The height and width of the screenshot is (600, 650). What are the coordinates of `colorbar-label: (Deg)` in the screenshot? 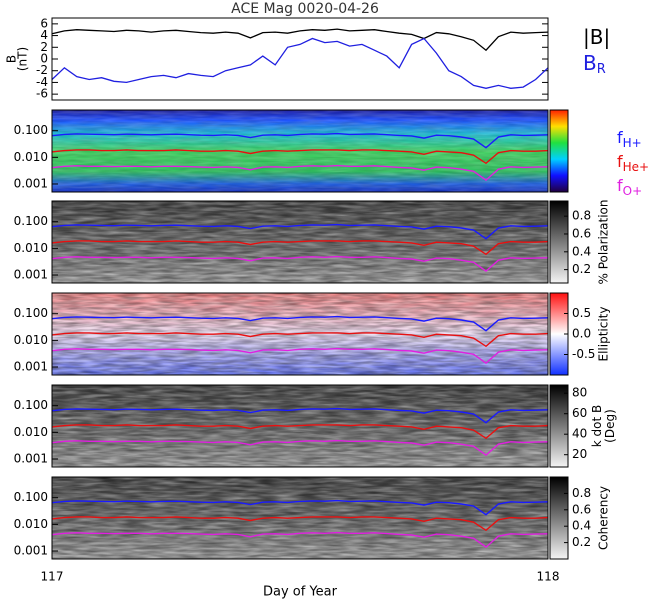 It's located at (610, 426).